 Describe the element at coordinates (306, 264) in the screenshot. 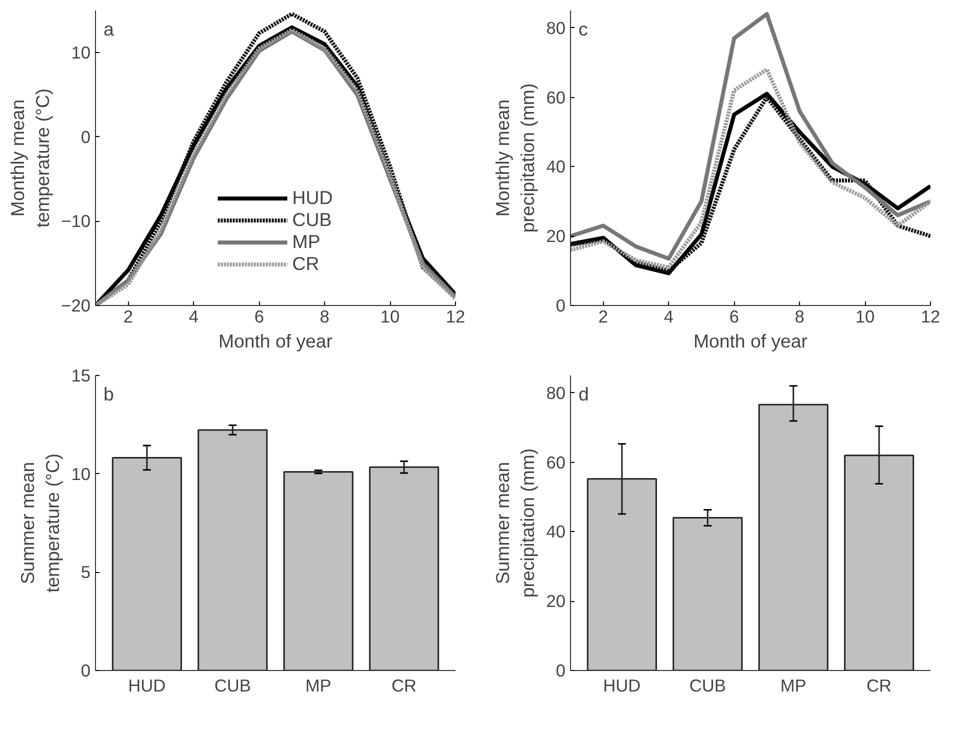

I see `legend-label: CR` at that location.